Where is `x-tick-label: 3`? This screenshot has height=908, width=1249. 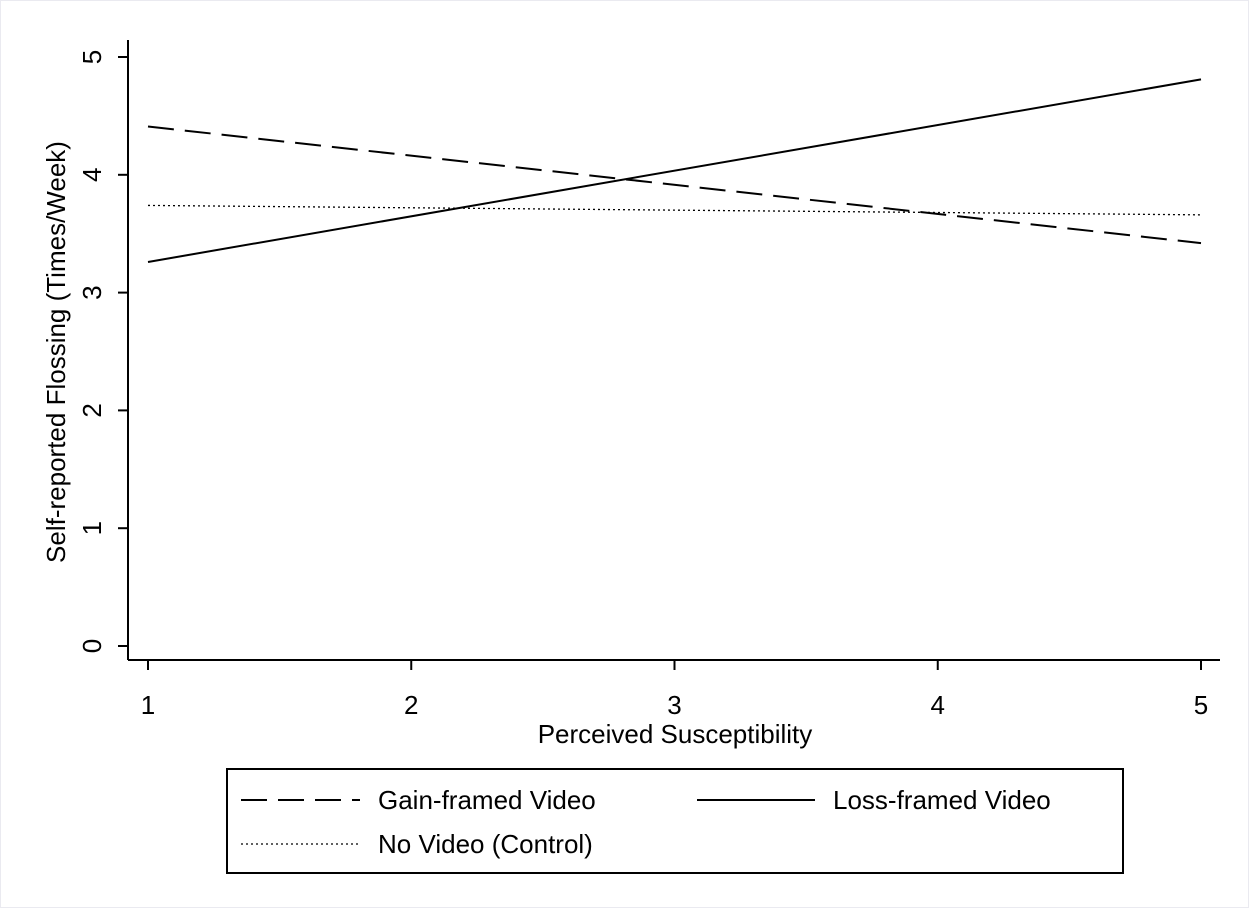 x-tick-label: 3 is located at coordinates (674, 705).